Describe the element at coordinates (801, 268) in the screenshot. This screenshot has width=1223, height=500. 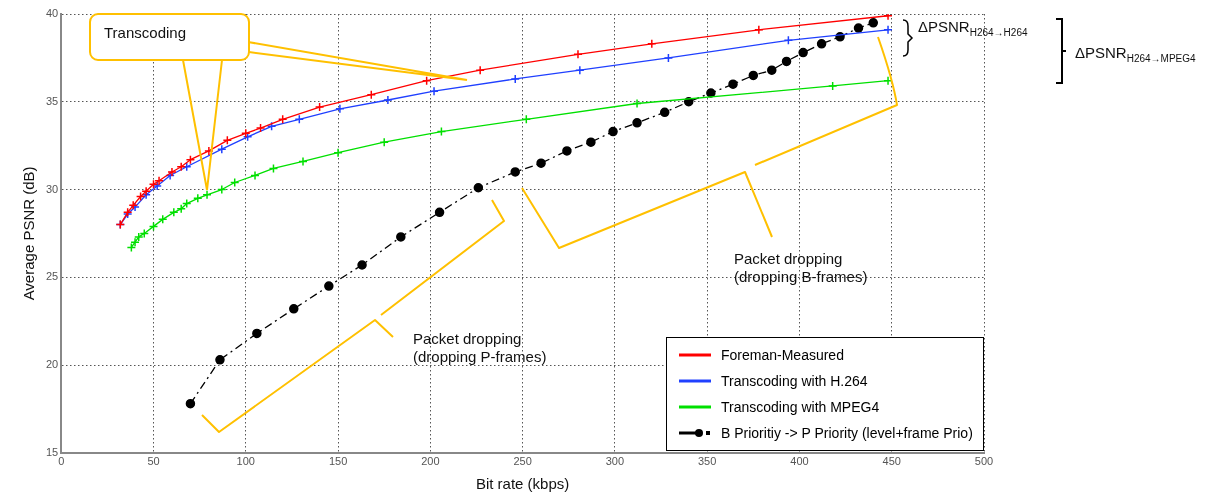
I see `annotation: Packet dropping (dropping B-frames)` at that location.